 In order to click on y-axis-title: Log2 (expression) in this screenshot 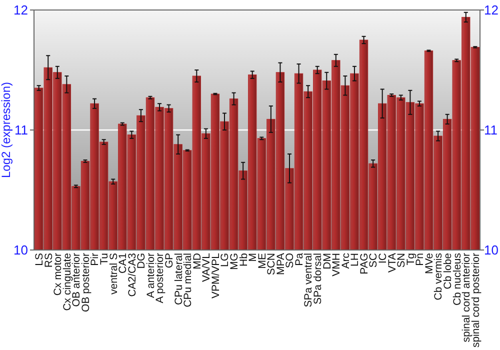, I will do `click(6, 130)`.